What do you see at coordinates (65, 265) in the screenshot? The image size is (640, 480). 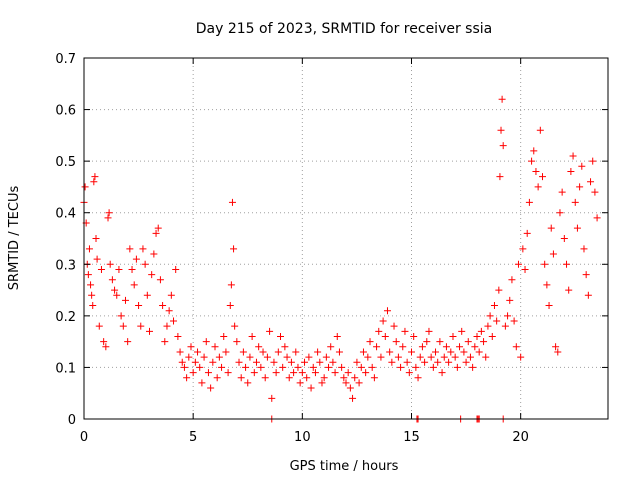 I see `y-tick-label: 0.3` at bounding box center [65, 265].